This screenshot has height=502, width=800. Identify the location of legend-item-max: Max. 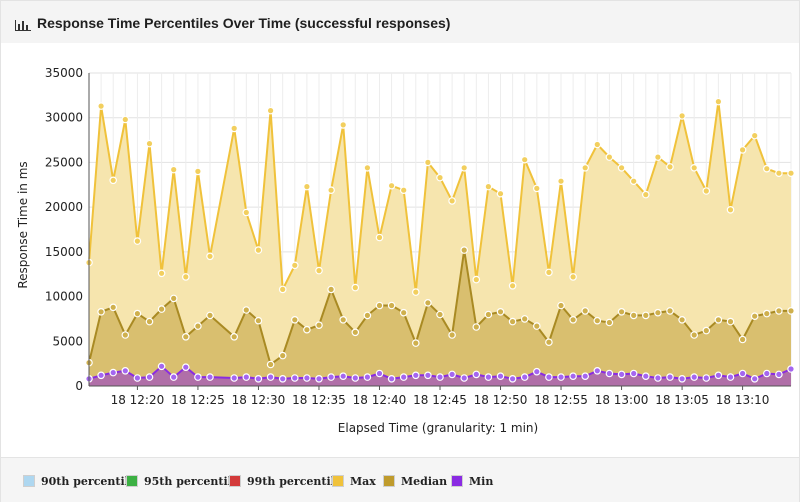
(354, 481).